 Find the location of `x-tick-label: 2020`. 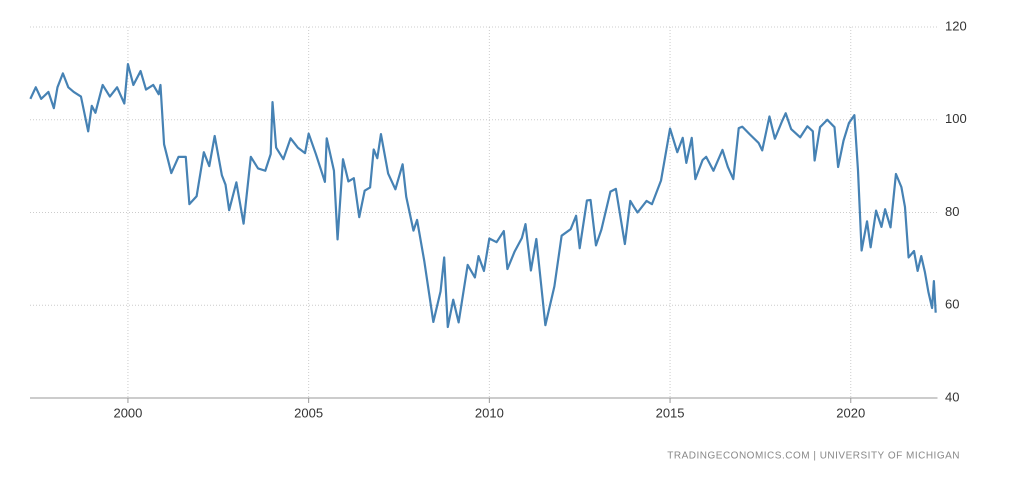

x-tick-label: 2020 is located at coordinates (850, 412).